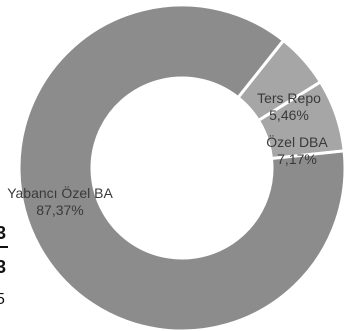 The height and width of the screenshot is (331, 344). What do you see at coordinates (2, 299) in the screenshot?
I see `cropped-fragment-3: 5` at bounding box center [2, 299].